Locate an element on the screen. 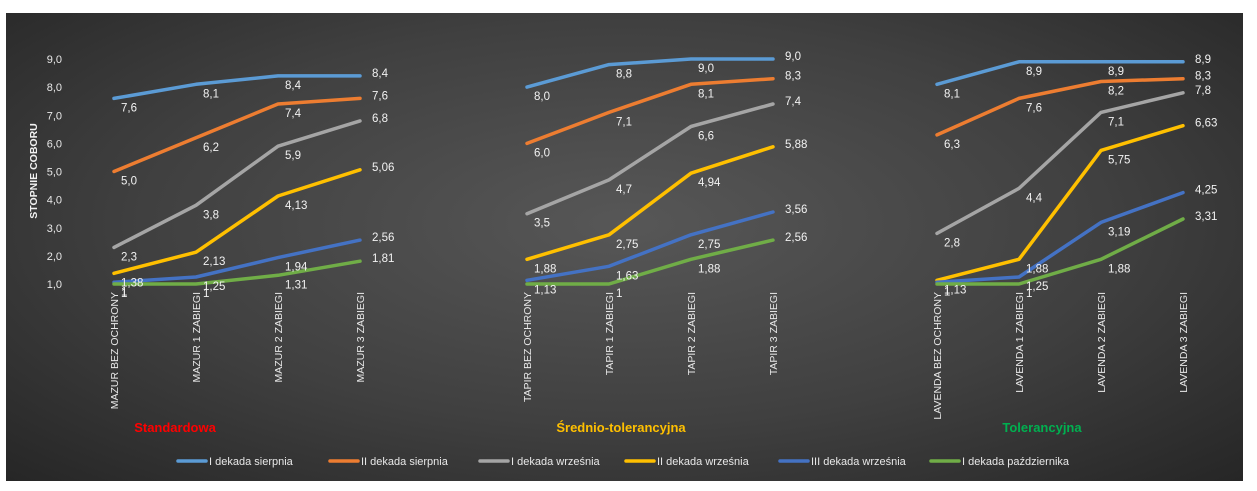 The image size is (1257, 491). y-tick-label: 3,0 is located at coordinates (54, 229).